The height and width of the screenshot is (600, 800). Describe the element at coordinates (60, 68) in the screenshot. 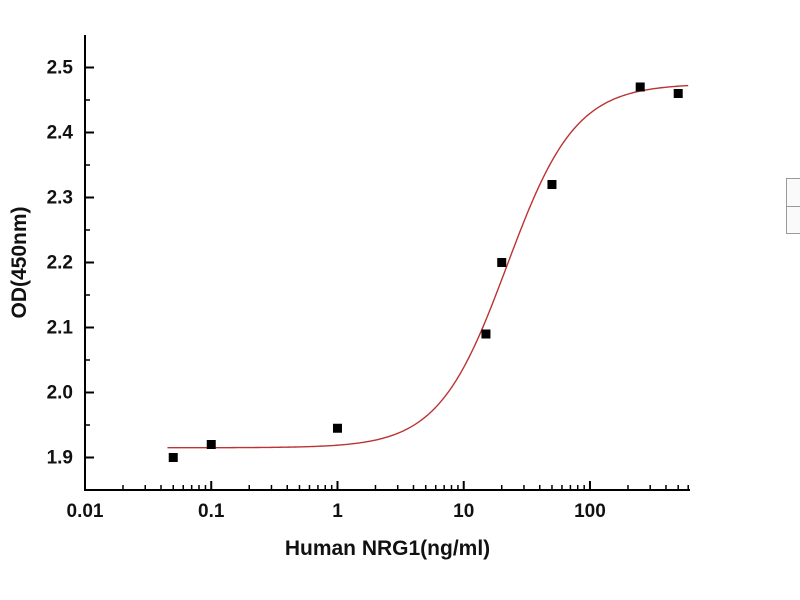

I see `y-tick-label: 2.5` at that location.